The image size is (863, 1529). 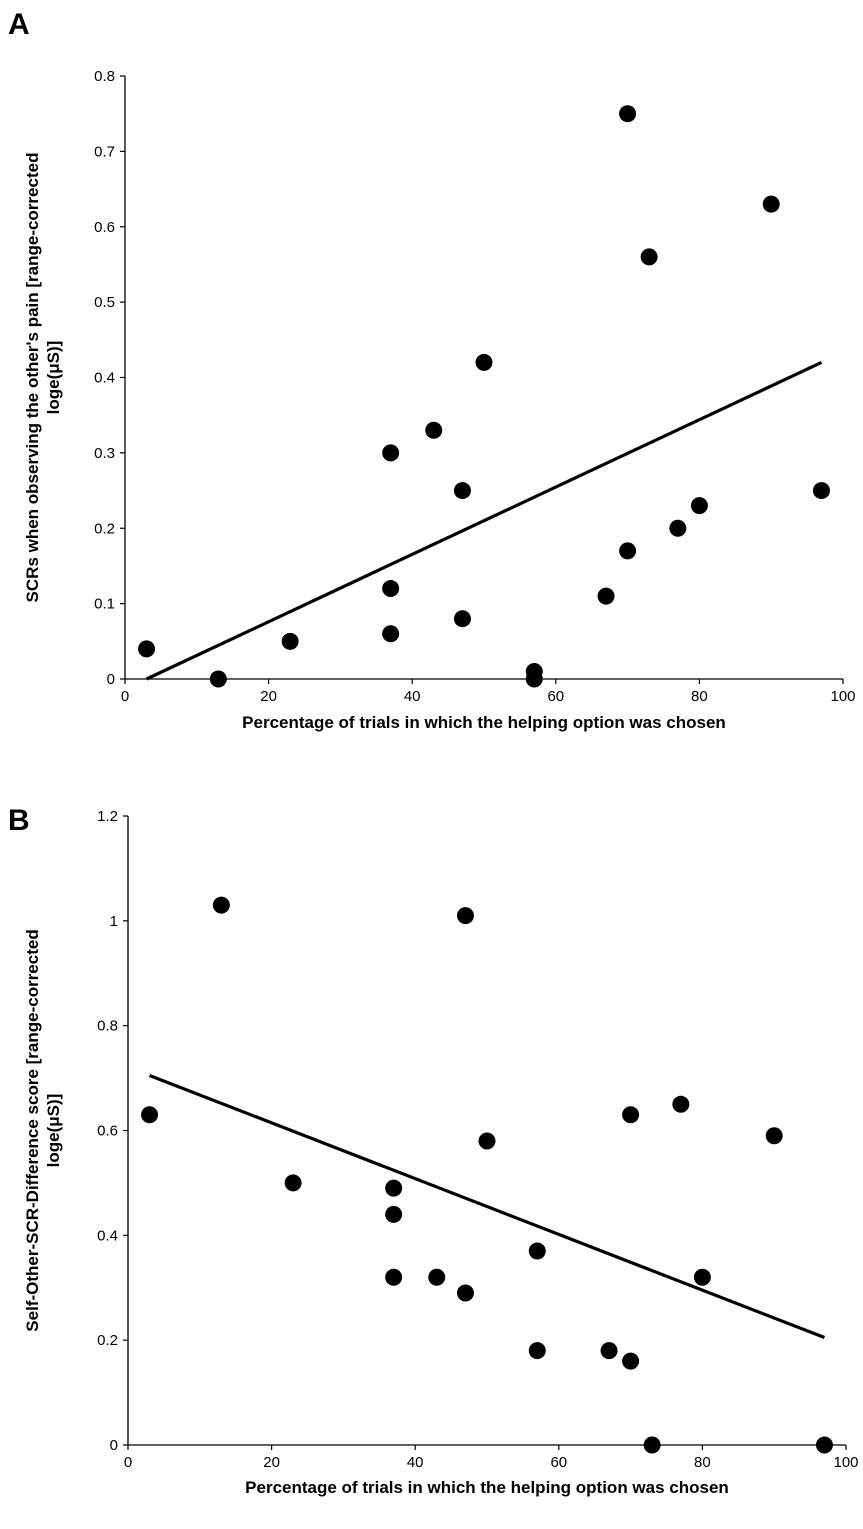 What do you see at coordinates (104, 151) in the screenshot?
I see `y-tick-label: 0.7` at bounding box center [104, 151].